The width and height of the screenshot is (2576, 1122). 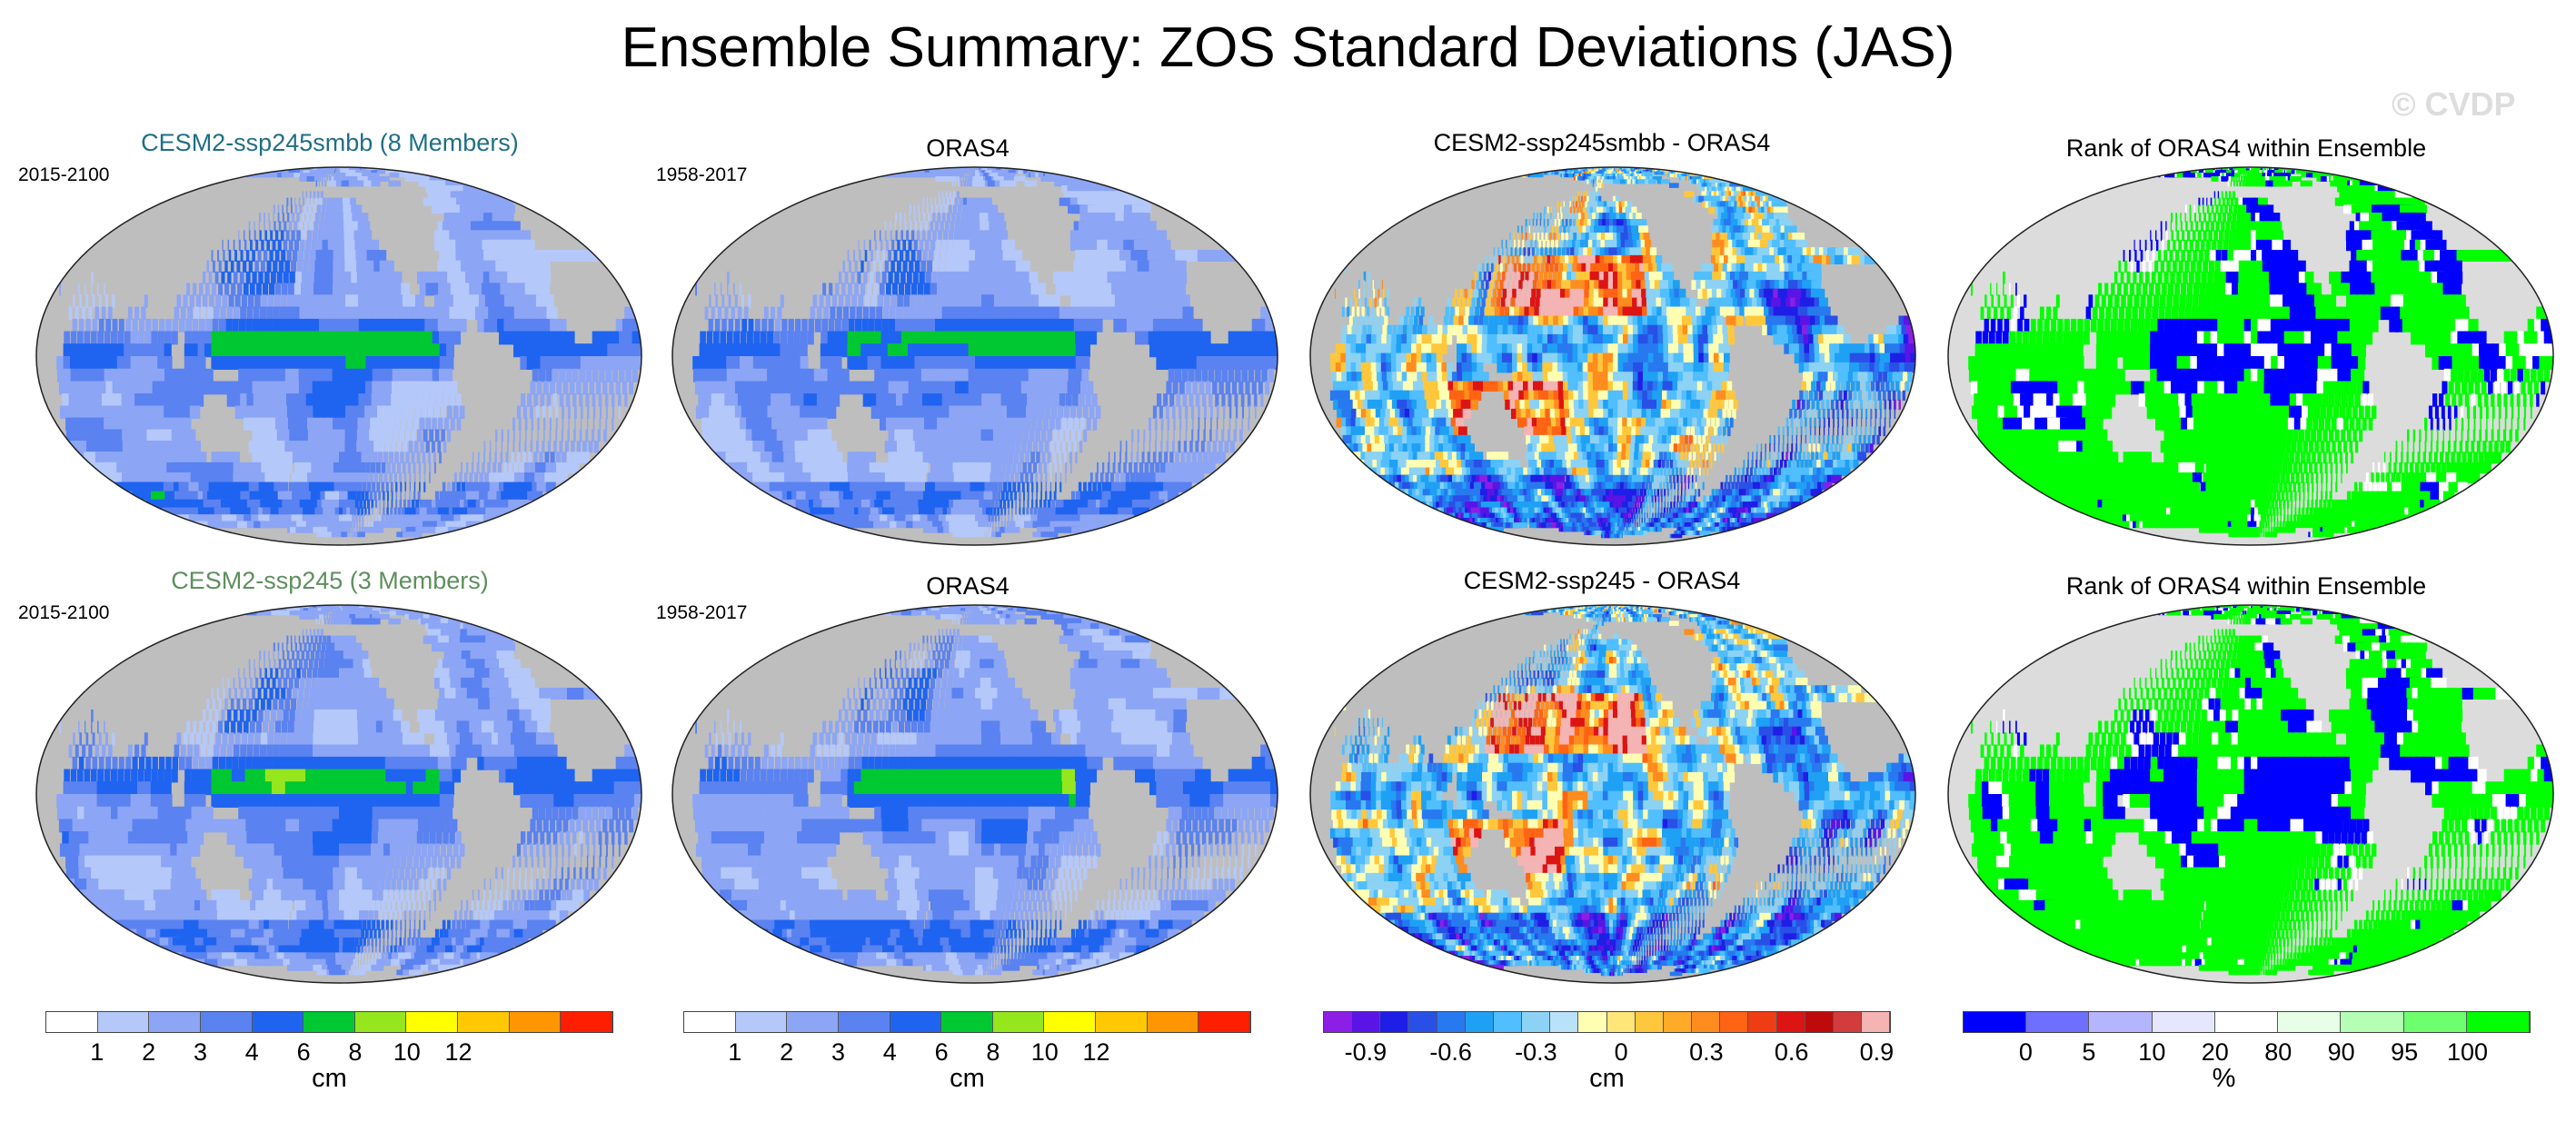 What do you see at coordinates (2454, 104) in the screenshot?
I see `watermark: © CVDP` at bounding box center [2454, 104].